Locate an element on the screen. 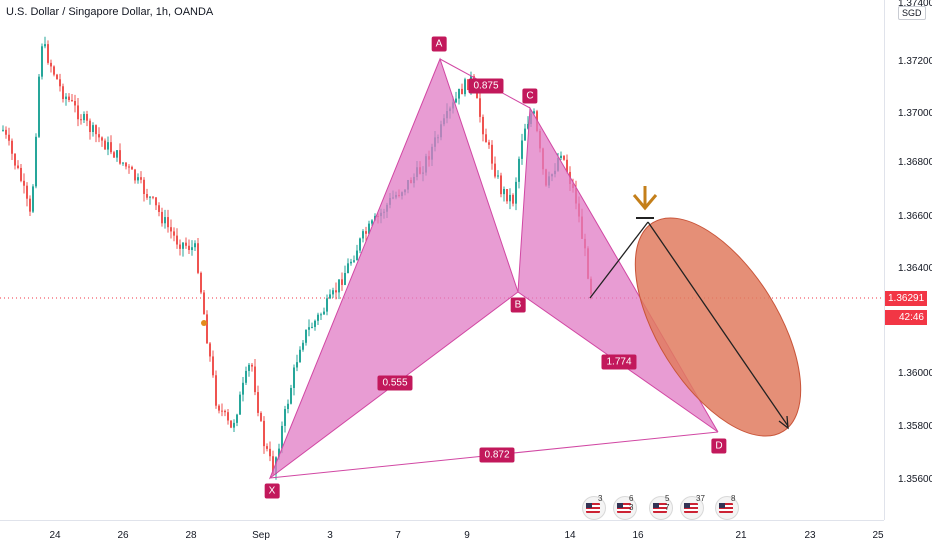  economic-event: 6 3 is located at coordinates (625, 507).